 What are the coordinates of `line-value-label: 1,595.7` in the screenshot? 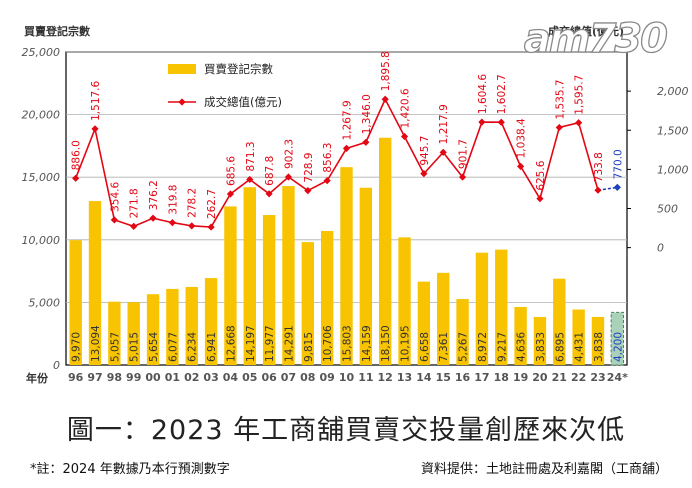 It's located at (580, 95).